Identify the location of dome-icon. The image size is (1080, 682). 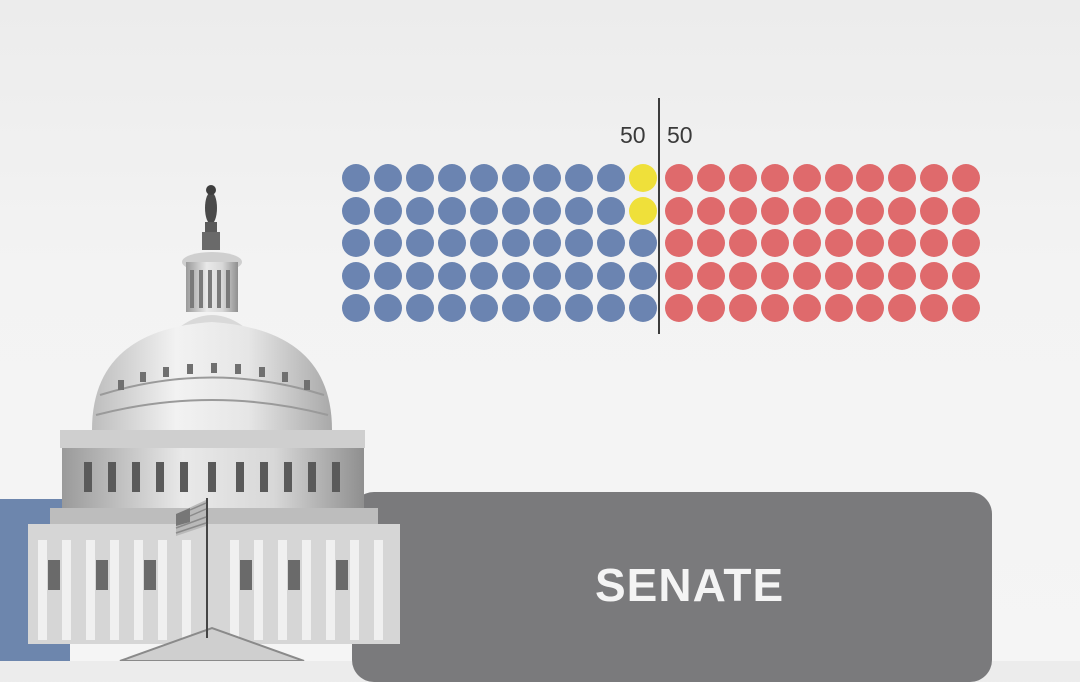
(212, 376).